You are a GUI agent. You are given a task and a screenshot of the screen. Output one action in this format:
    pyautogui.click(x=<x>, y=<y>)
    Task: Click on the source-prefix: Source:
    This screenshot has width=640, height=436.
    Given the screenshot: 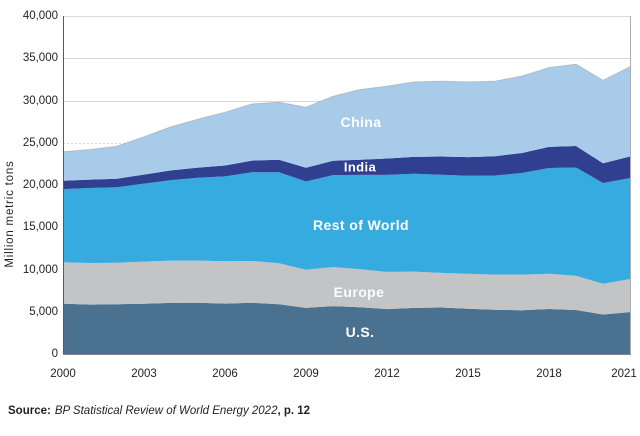 What is the action you would take?
    pyautogui.click(x=29, y=411)
    